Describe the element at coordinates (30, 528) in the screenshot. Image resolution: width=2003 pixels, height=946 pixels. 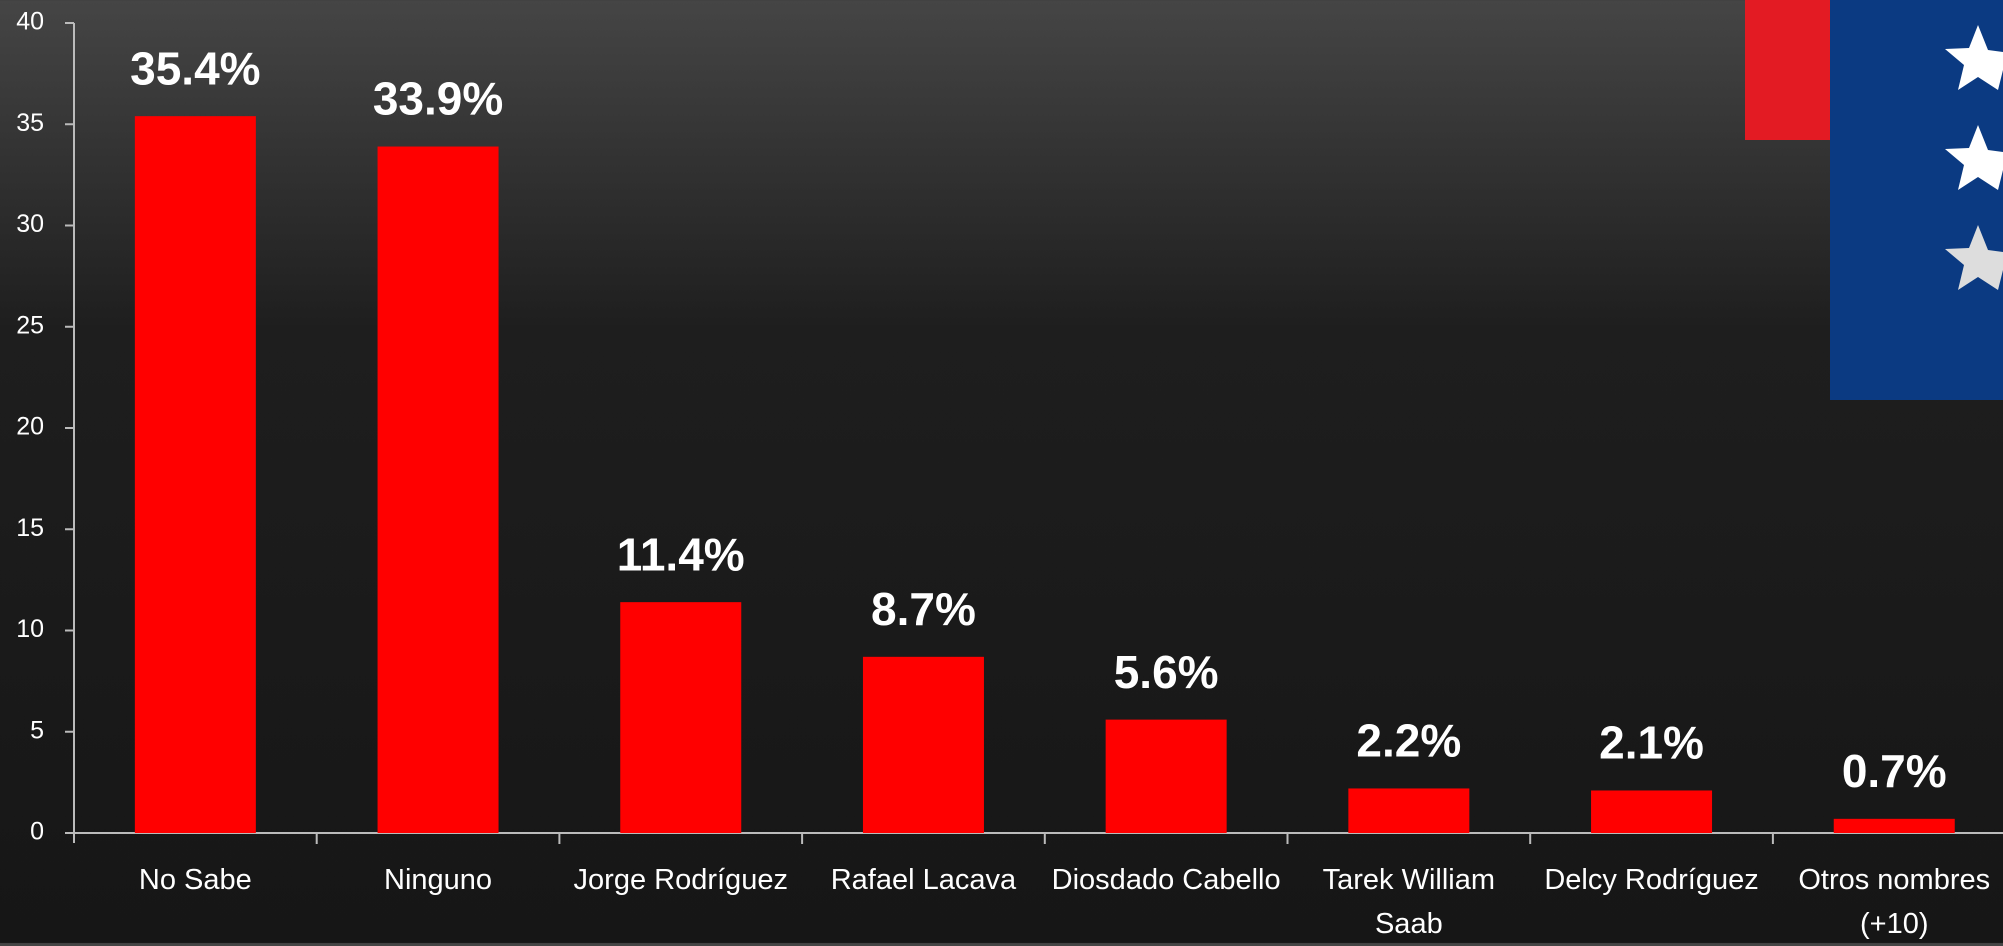
I see `y-tick-label: 15` at that location.